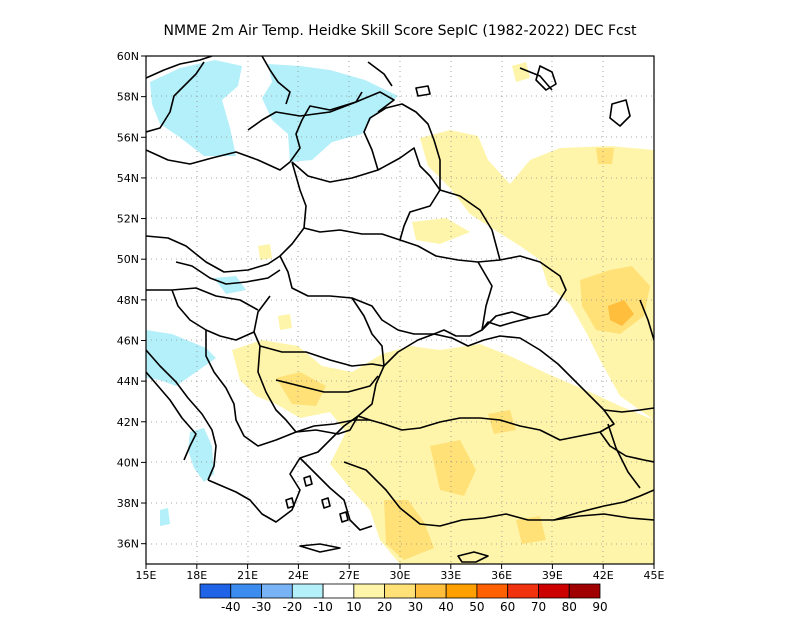 This screenshot has width=800, height=618. Describe the element at coordinates (523, 96) in the screenshot. I see `lake-islands-north` at that location.